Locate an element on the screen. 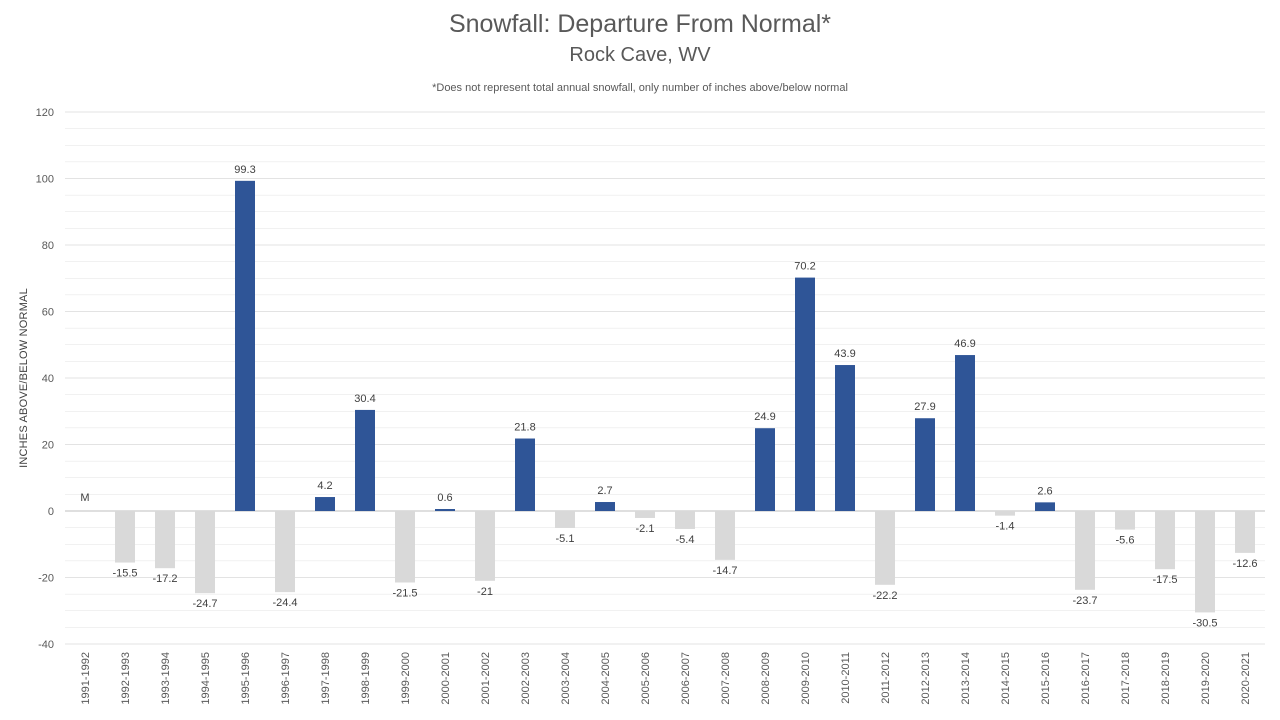 This screenshot has width=1280, height=720. x-tick-label: 1992-1993 is located at coordinates (126, 678).